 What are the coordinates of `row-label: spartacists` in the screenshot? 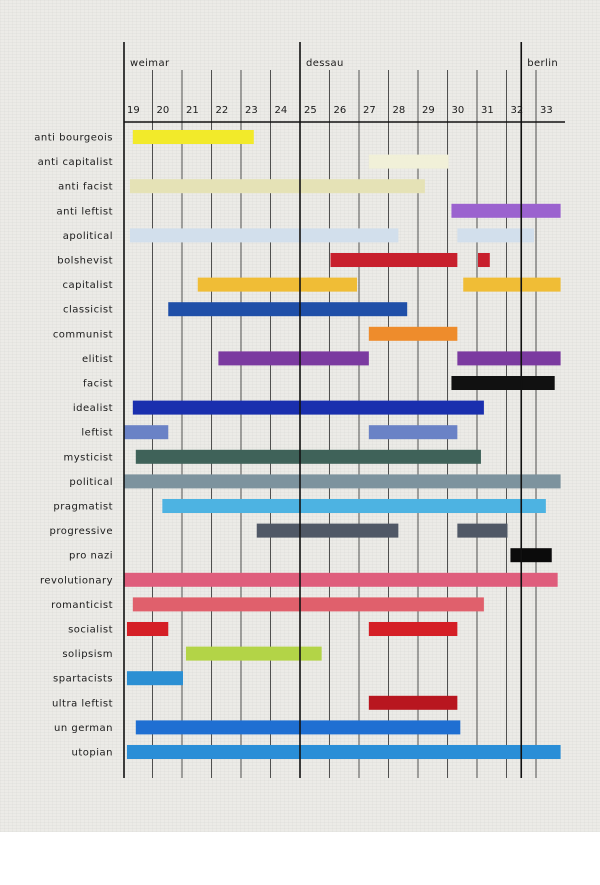 It's located at (83, 679).